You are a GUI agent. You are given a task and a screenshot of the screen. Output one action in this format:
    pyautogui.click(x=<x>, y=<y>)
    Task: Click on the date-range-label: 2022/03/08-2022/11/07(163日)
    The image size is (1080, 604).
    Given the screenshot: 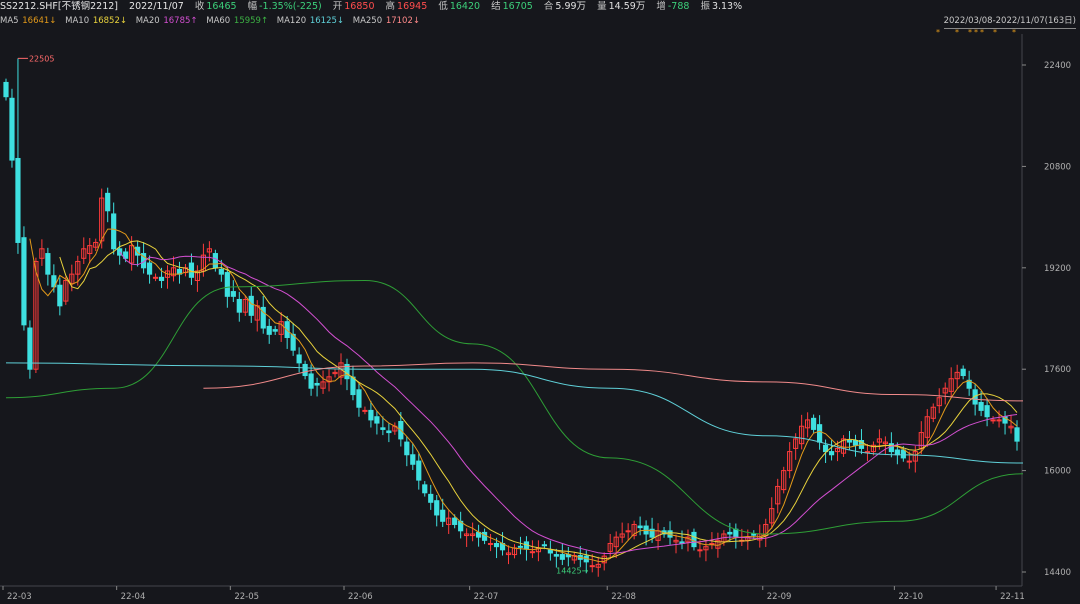 What is the action you would take?
    pyautogui.click(x=1009, y=22)
    